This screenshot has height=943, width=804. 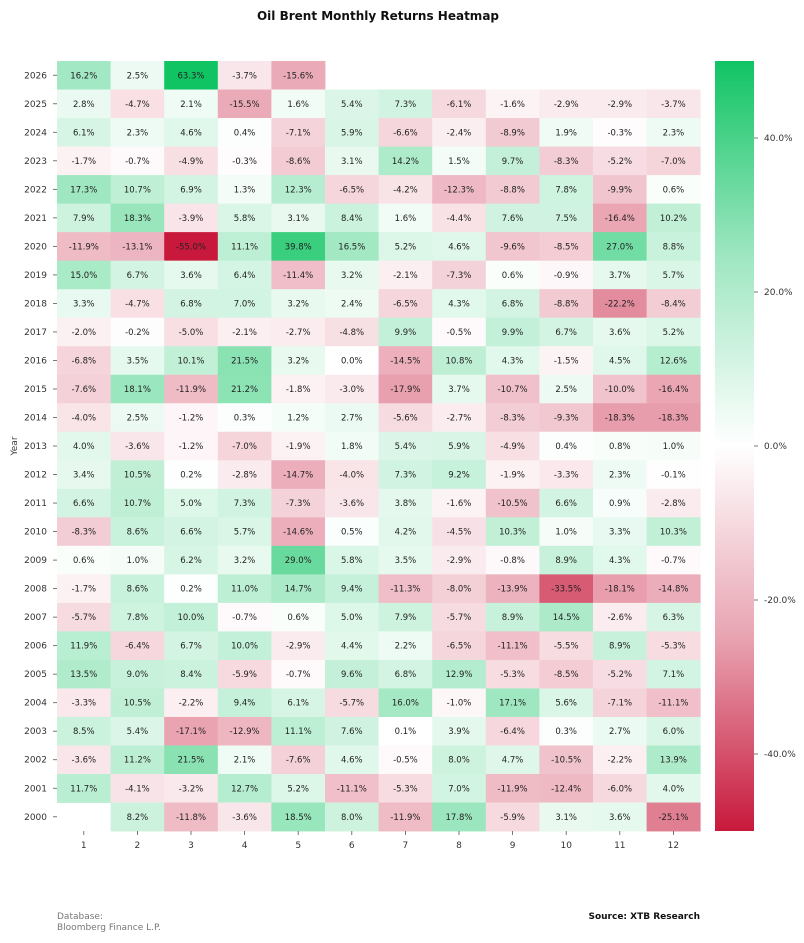 What do you see at coordinates (298, 704) in the screenshot?
I see `cell-value-label: 6.1%` at bounding box center [298, 704].